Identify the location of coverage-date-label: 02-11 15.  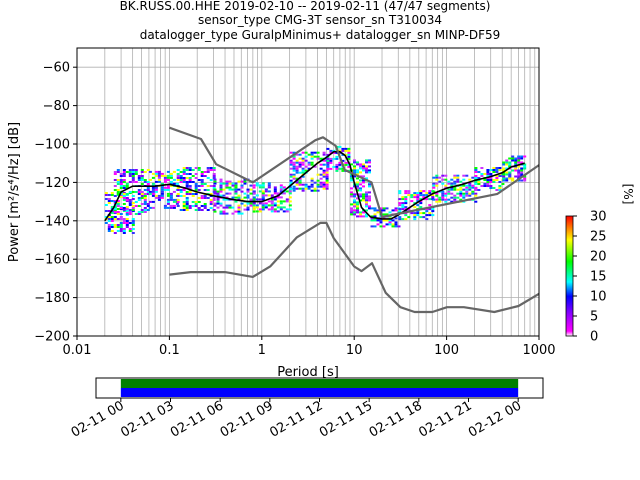
(346, 419).